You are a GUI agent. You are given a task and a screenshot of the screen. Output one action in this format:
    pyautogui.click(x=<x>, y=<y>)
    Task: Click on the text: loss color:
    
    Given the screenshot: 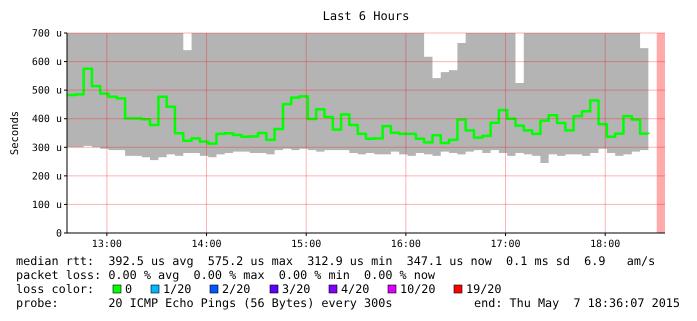 What is the action you would take?
    pyautogui.click(x=55, y=289)
    